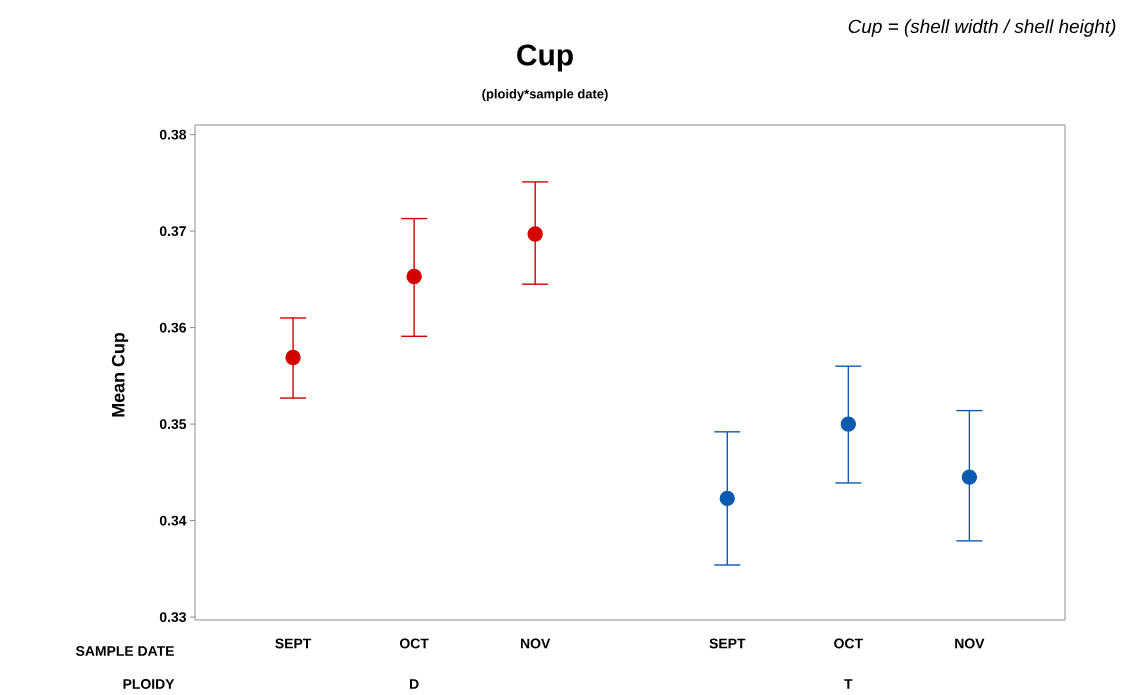  Describe the element at coordinates (545, 95) in the screenshot. I see `chart-subtitle: (ploidy*sample date)` at that location.